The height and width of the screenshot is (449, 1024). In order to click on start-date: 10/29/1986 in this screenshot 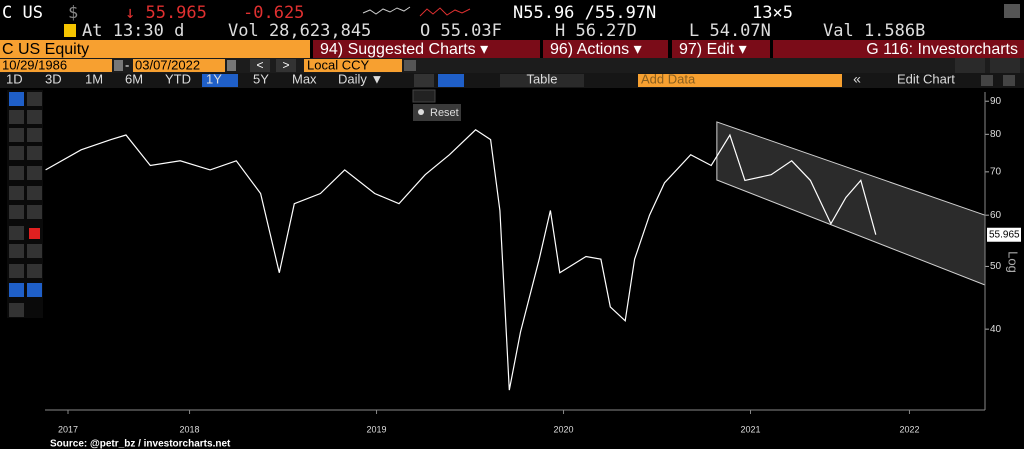, I will do `click(34, 64)`.